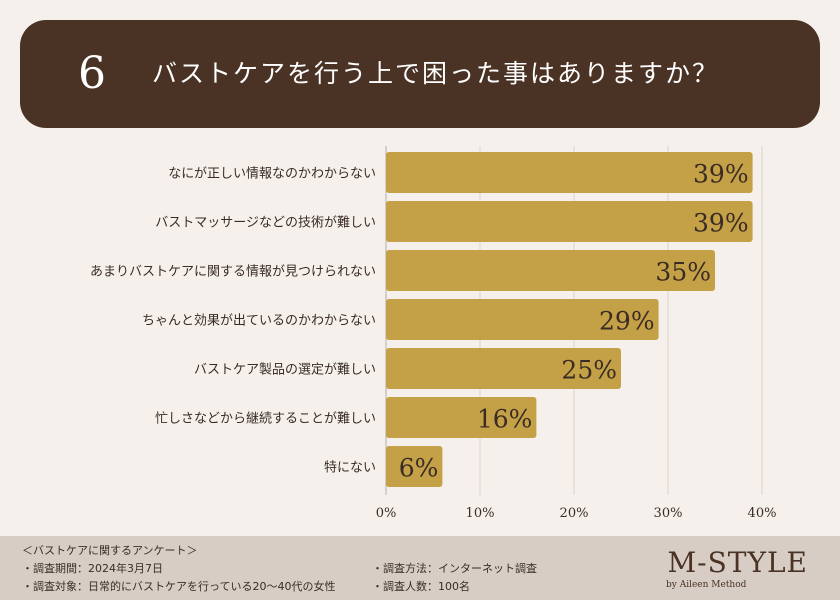 This screenshot has height=600, width=840. Describe the element at coordinates (683, 272) in the screenshot. I see `value-label: 35%` at that location.